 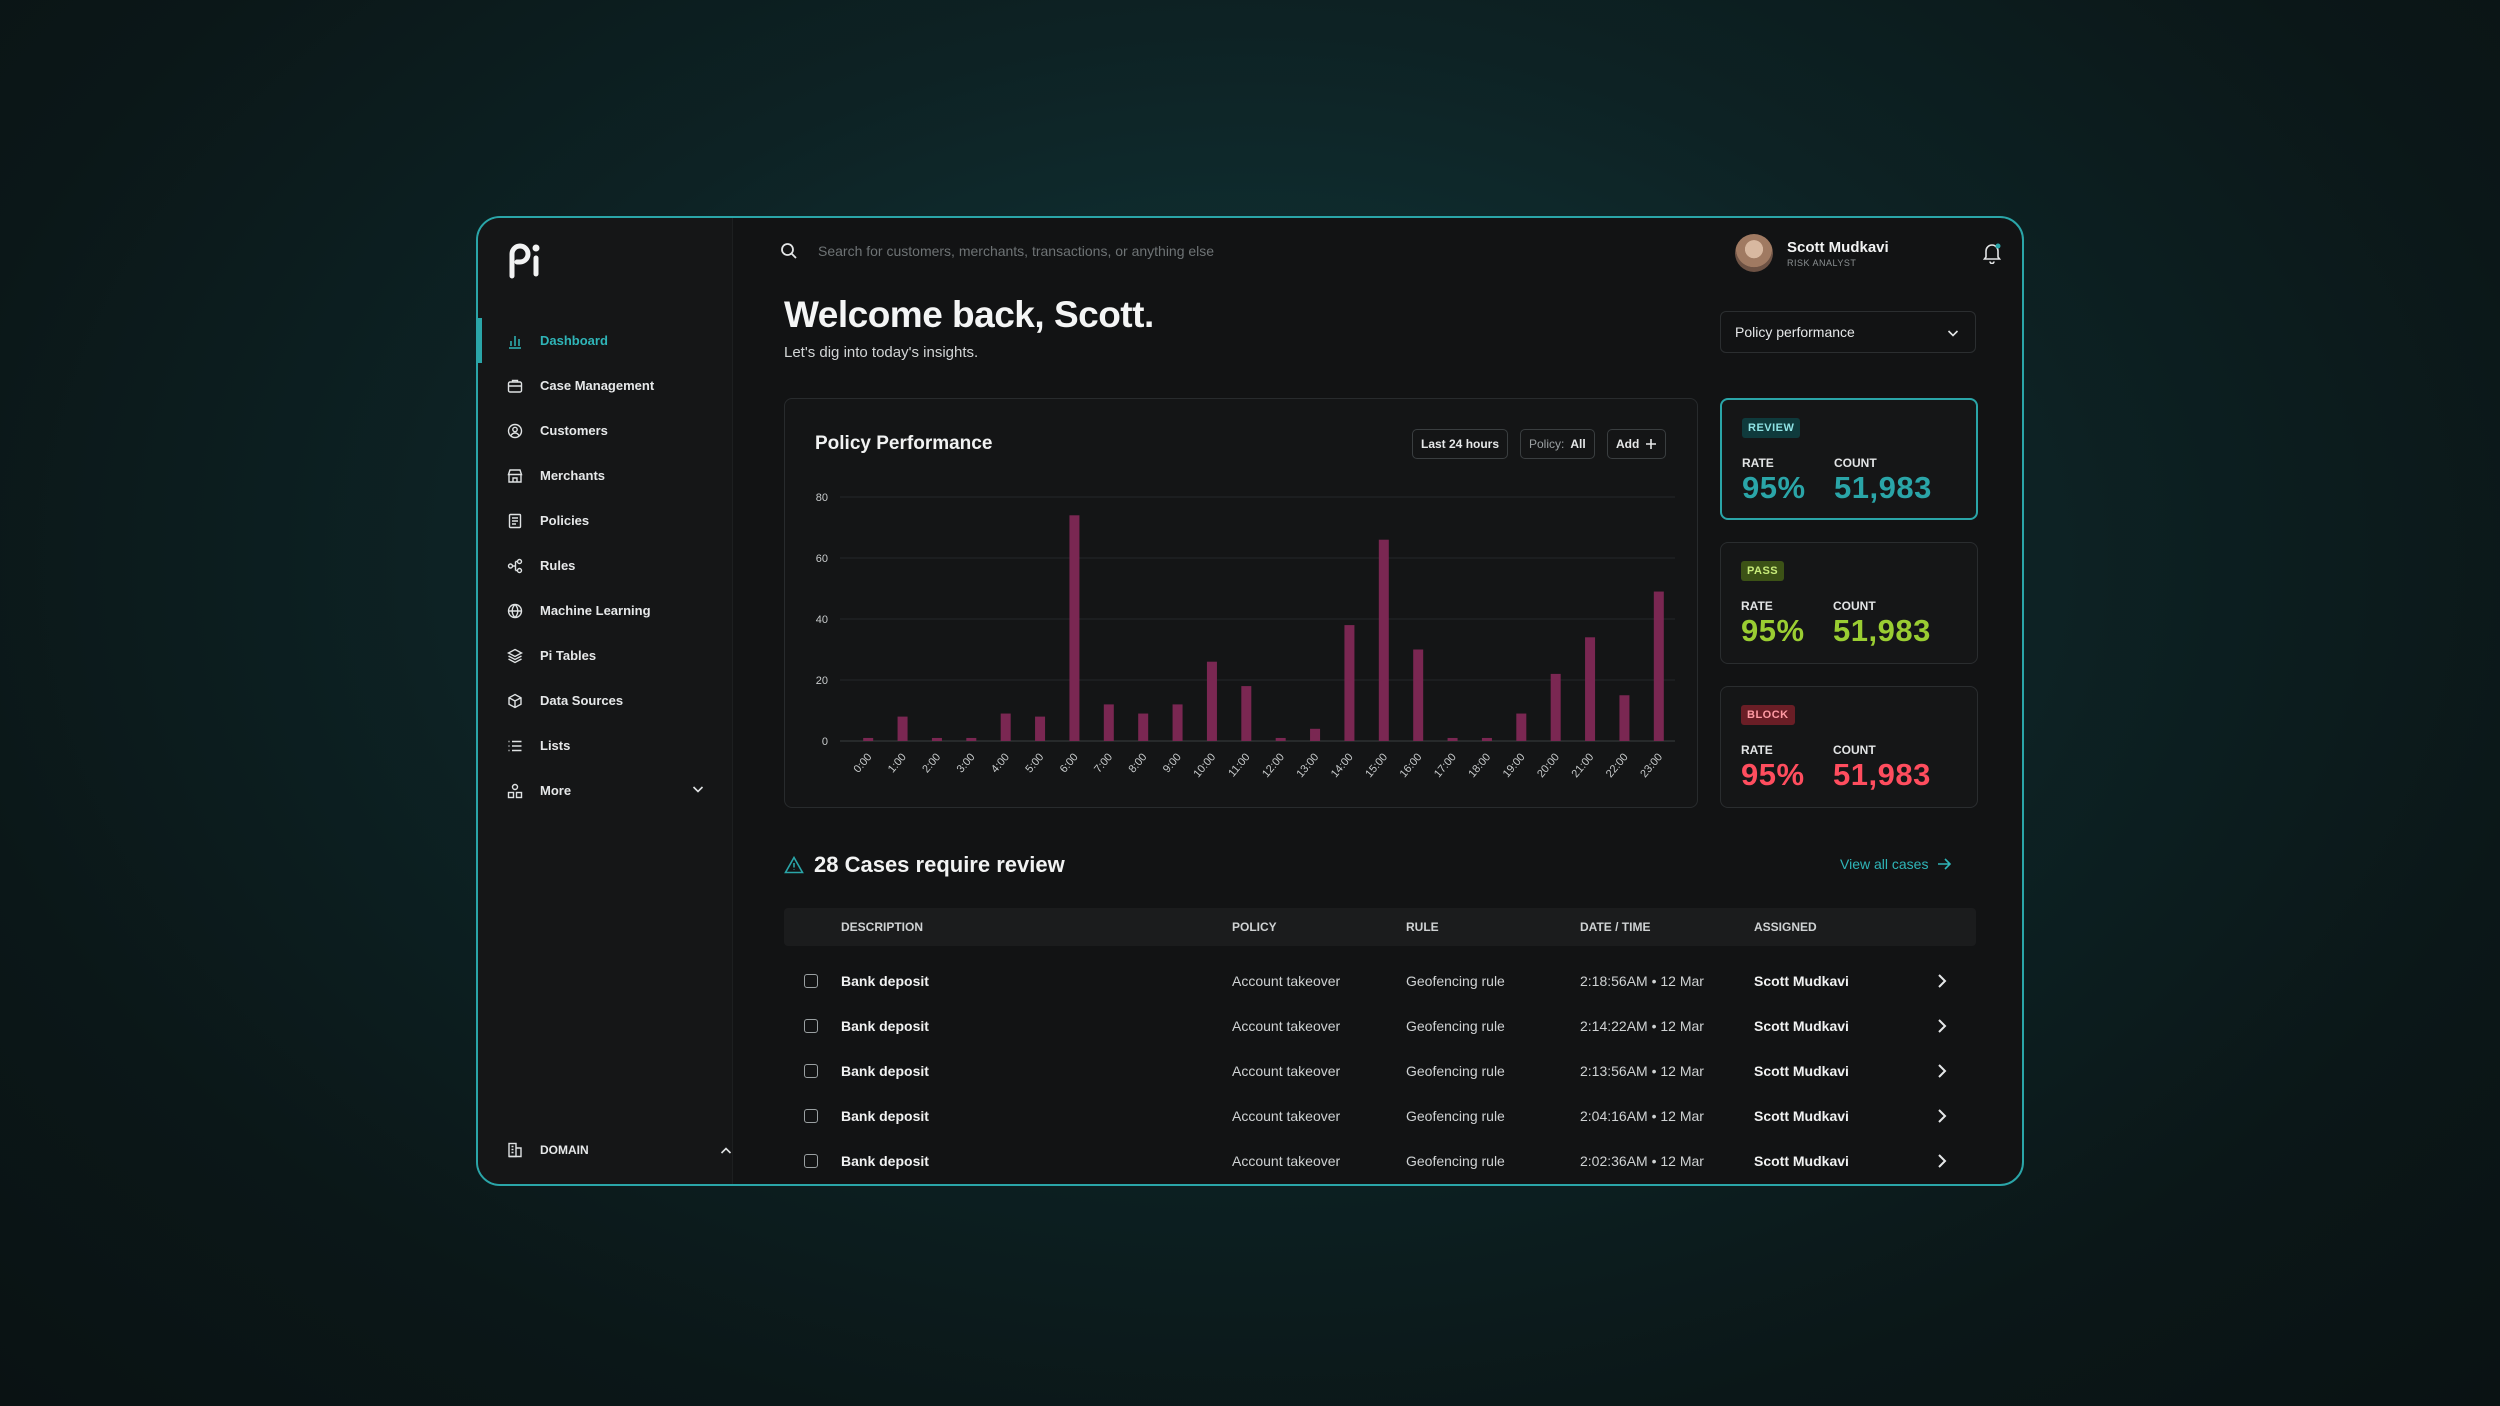 I want to click on case-datetime: 2:04:16AM • 12 Mar, so click(x=1642, y=1116).